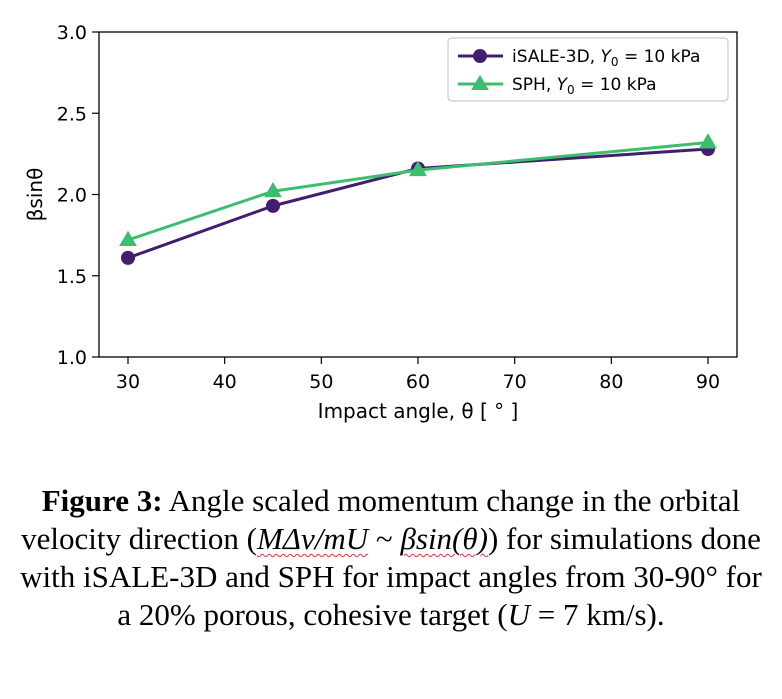 Image resolution: width=782 pixels, height=699 pixels. What do you see at coordinates (519, 614) in the screenshot?
I see `caption-velocity-symbol: U` at bounding box center [519, 614].